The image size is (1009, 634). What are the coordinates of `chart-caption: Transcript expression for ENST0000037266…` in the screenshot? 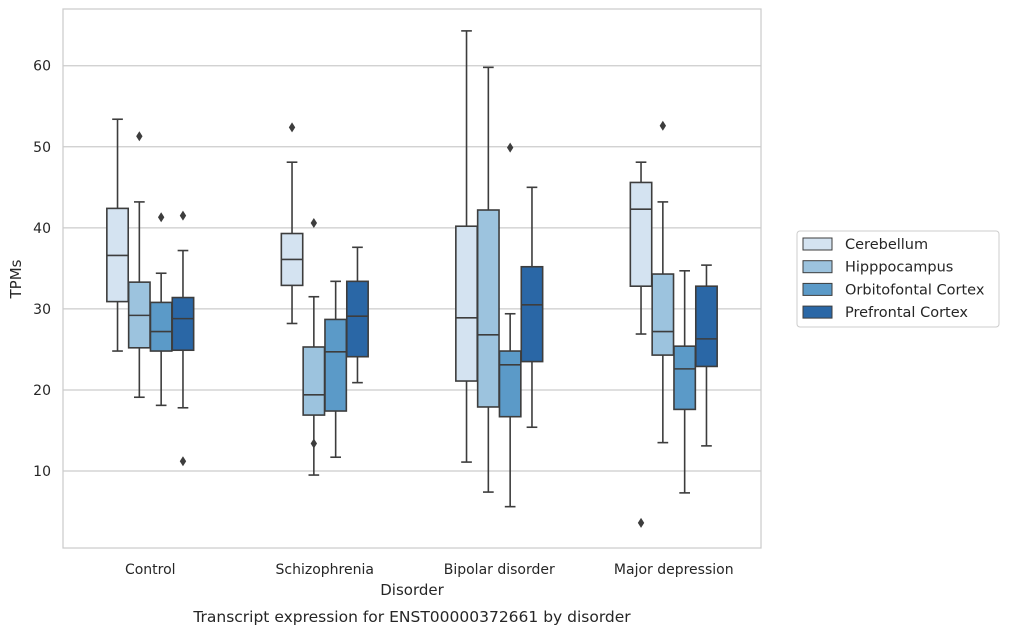 It's located at (411, 617).